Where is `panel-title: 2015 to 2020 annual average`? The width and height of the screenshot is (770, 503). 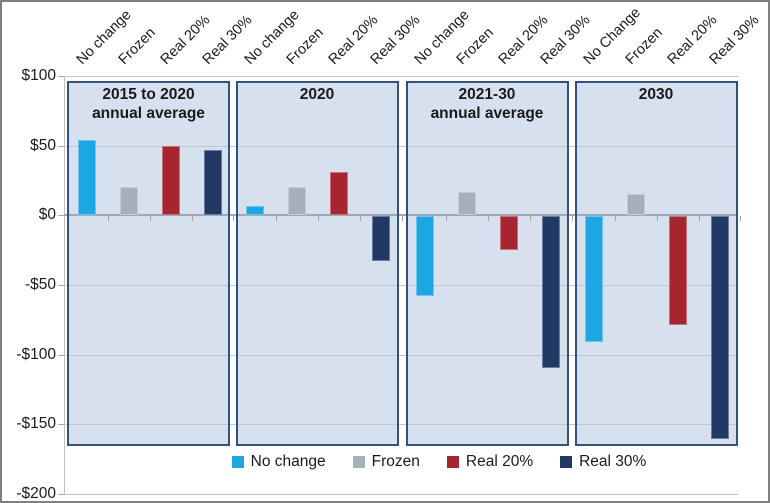
panel-title: 2015 to 2020 annual average is located at coordinates (148, 105).